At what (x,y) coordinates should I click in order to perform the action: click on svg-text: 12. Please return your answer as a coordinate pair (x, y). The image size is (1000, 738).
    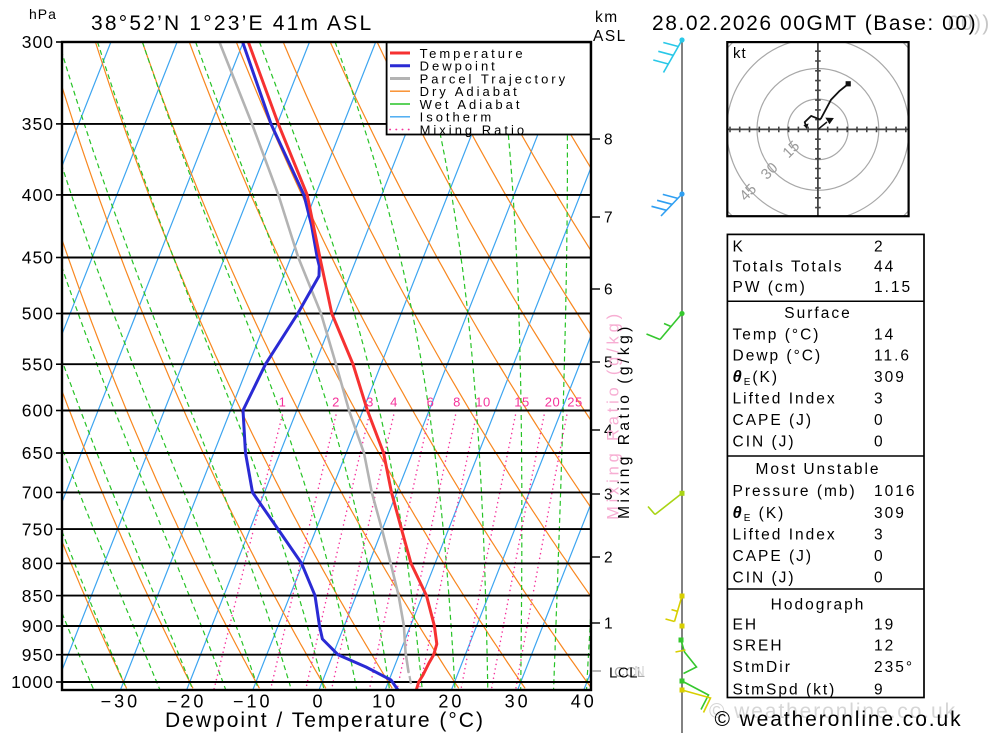
    Looking at the image, I should click on (884, 646).